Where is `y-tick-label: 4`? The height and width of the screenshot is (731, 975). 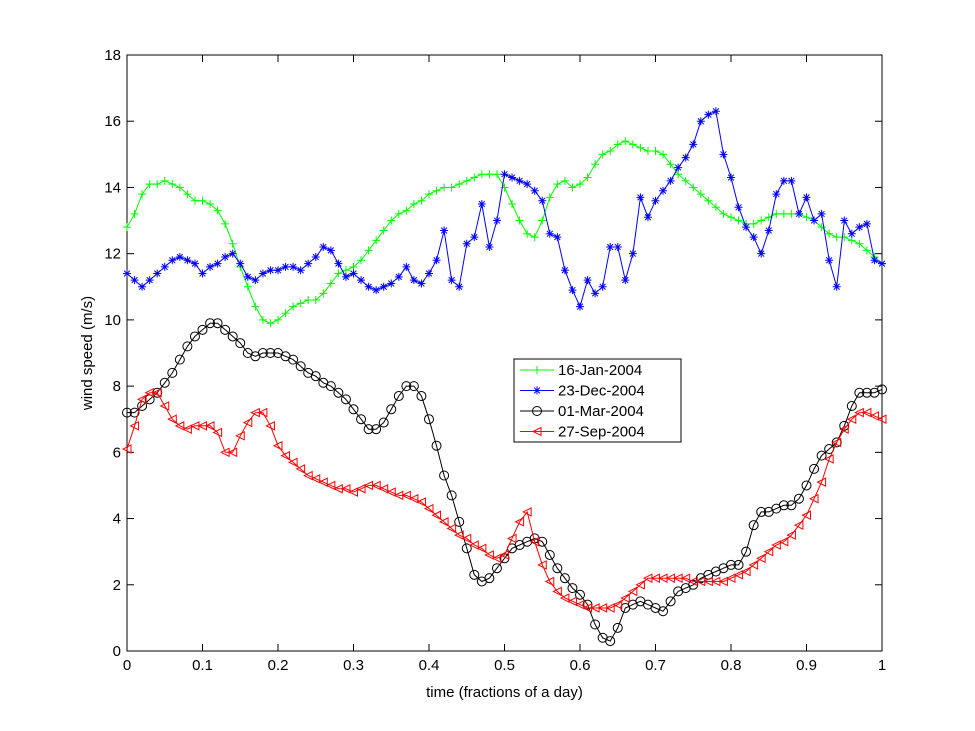
y-tick-label: 4 is located at coordinates (117, 519).